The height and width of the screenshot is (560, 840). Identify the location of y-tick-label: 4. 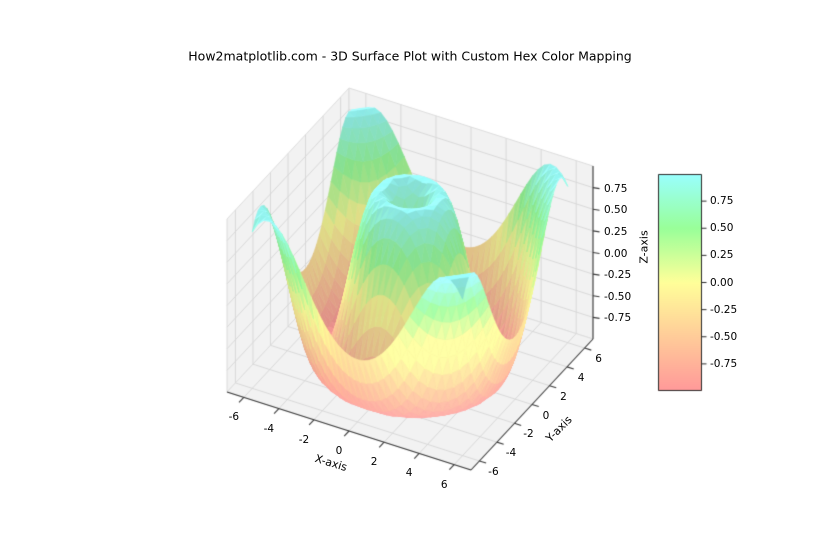
(581, 377).